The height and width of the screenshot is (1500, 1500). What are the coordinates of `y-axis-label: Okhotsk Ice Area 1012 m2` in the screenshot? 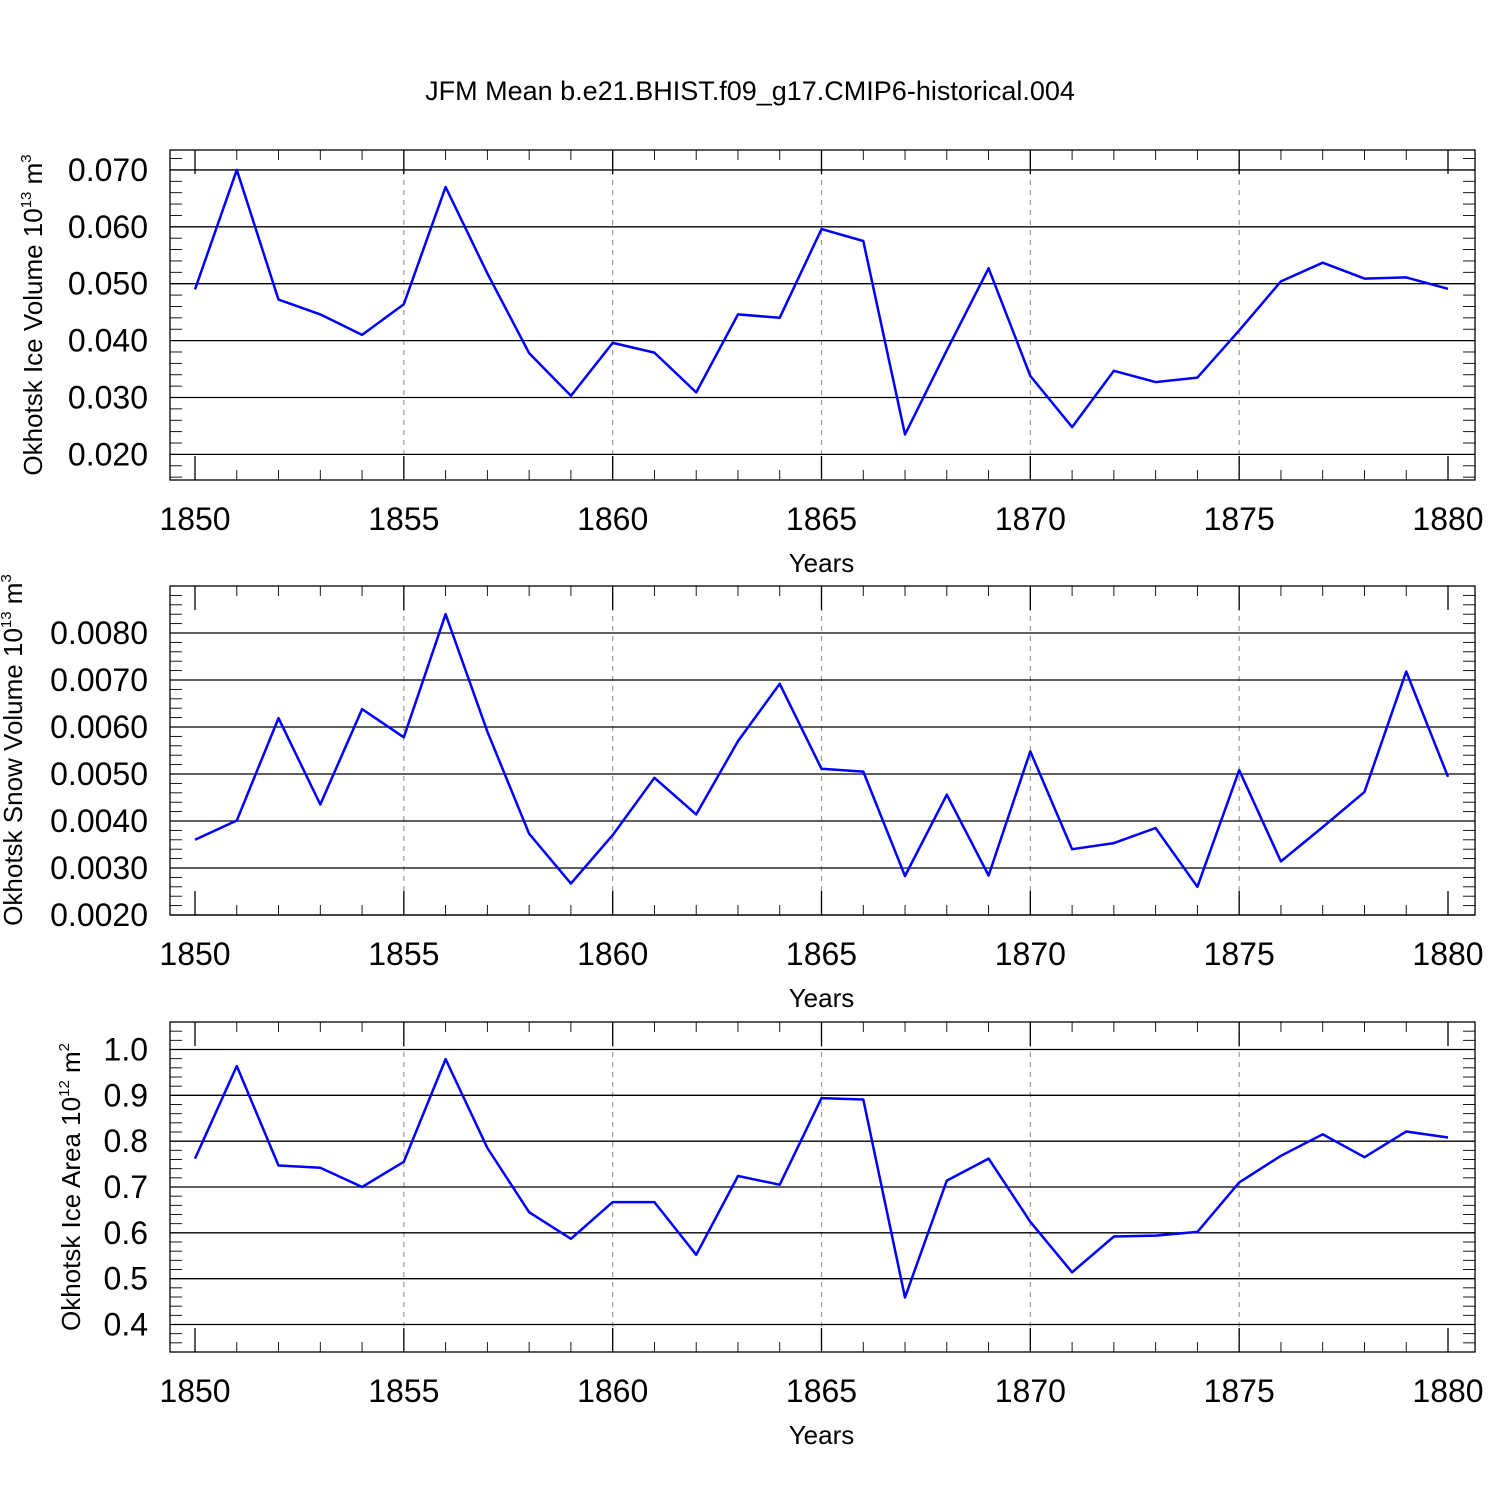 It's located at (71, 1187).